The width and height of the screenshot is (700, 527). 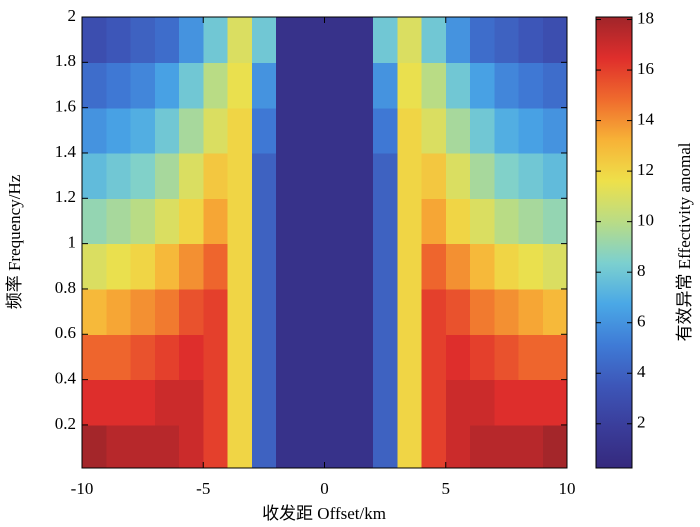 What do you see at coordinates (65, 196) in the screenshot?
I see `y-tick-label: 1.2` at bounding box center [65, 196].